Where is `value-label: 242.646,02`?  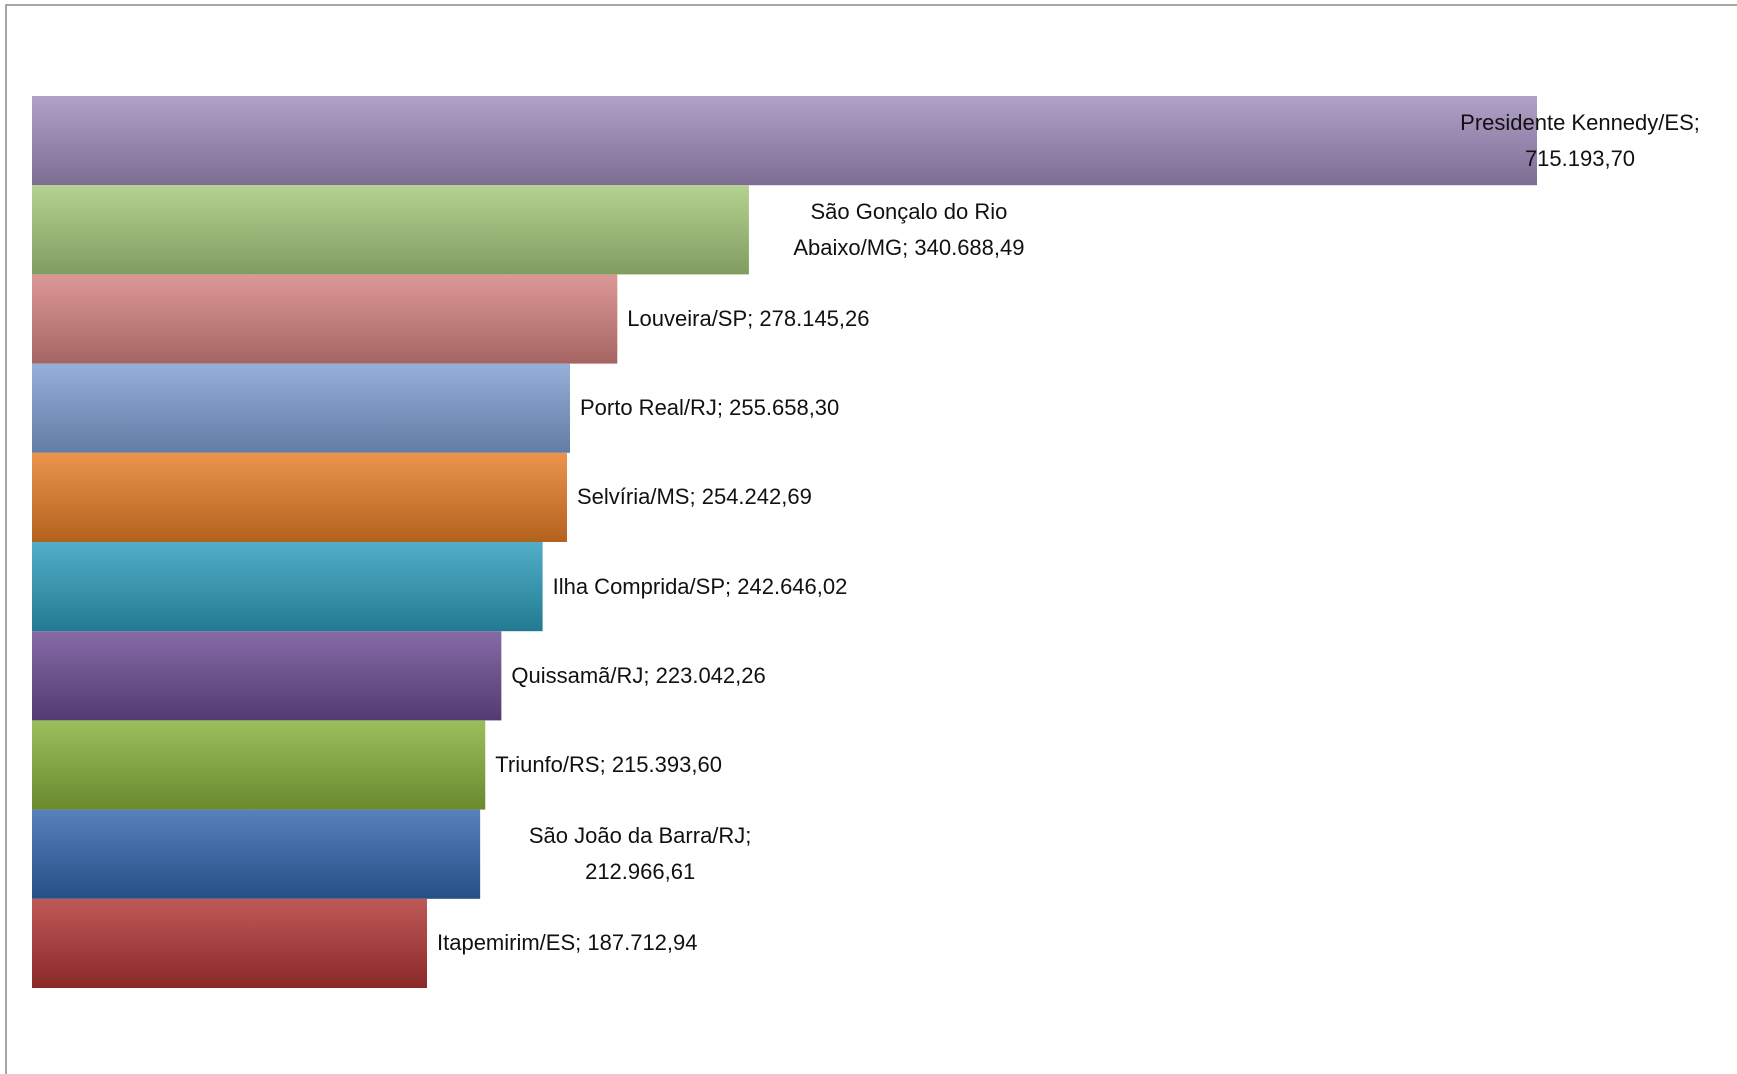
value-label: 242.646,02 is located at coordinates (792, 586).